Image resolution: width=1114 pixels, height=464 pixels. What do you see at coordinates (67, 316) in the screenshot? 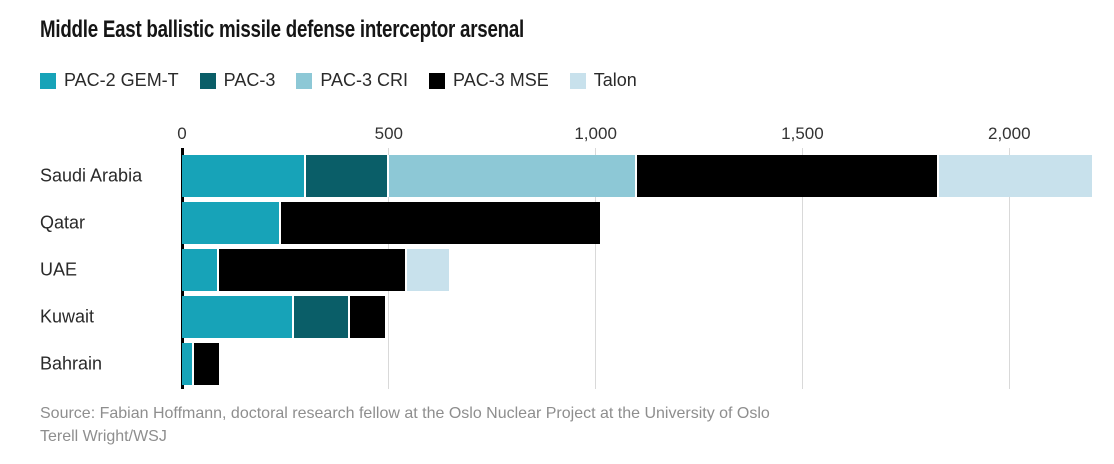
I see `category-label: Kuwait` at bounding box center [67, 316].